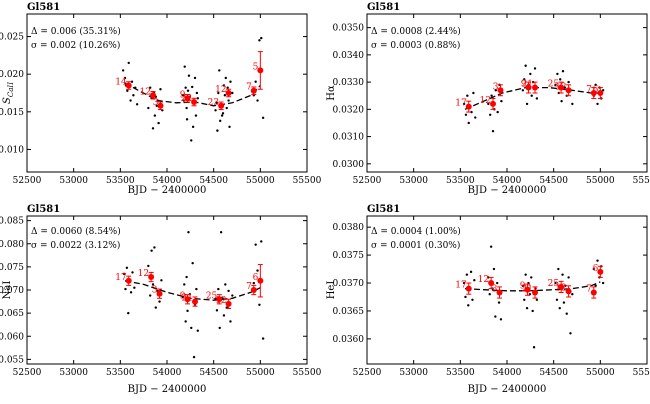  Describe the element at coordinates (367, 373) in the screenshot. I see `x-tick-label: 52500` at that location.